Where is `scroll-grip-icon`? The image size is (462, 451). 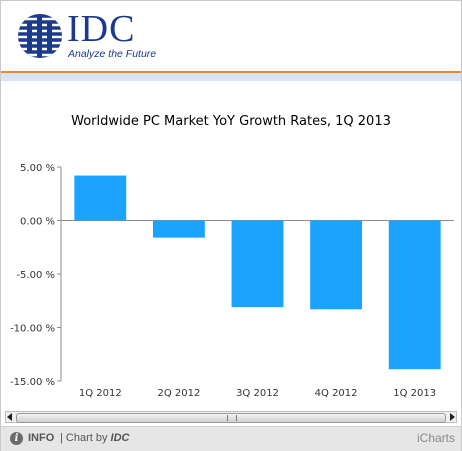 scroll-grip-icon is located at coordinates (232, 418).